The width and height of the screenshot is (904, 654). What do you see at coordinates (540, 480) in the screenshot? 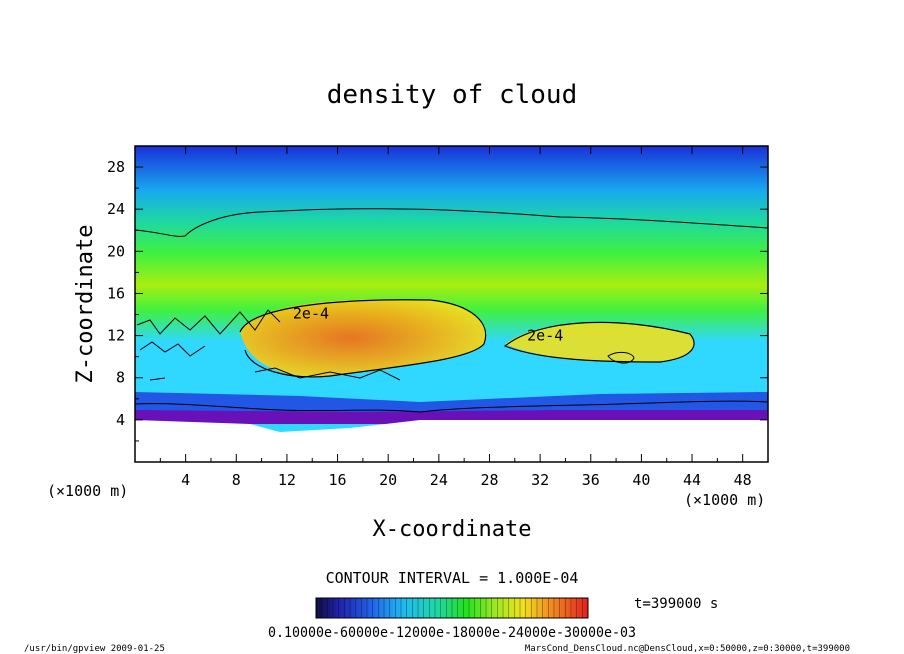
I see `x-tick-label: 32` at bounding box center [540, 480].